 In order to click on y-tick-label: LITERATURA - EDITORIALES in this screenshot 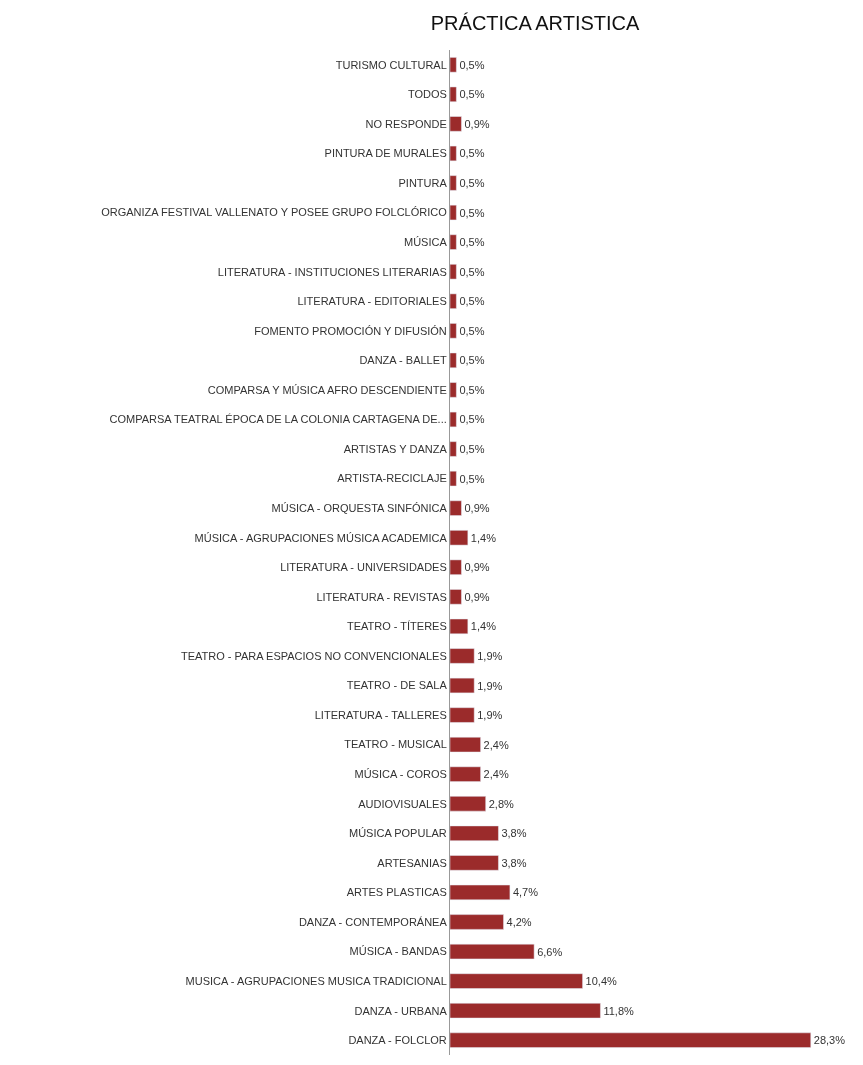, I will do `click(372, 301)`.